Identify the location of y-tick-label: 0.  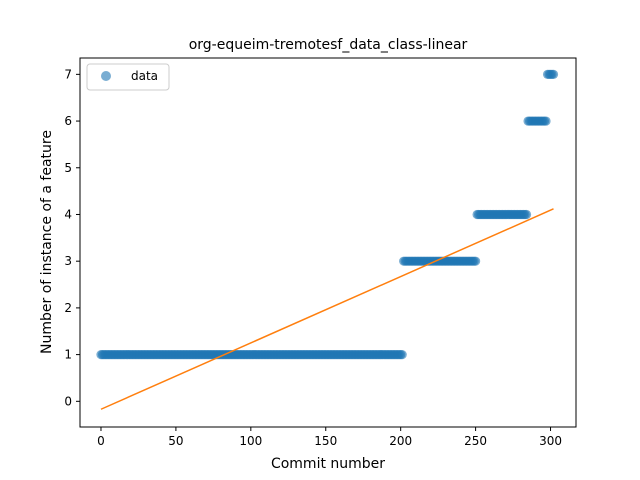
(68, 401).